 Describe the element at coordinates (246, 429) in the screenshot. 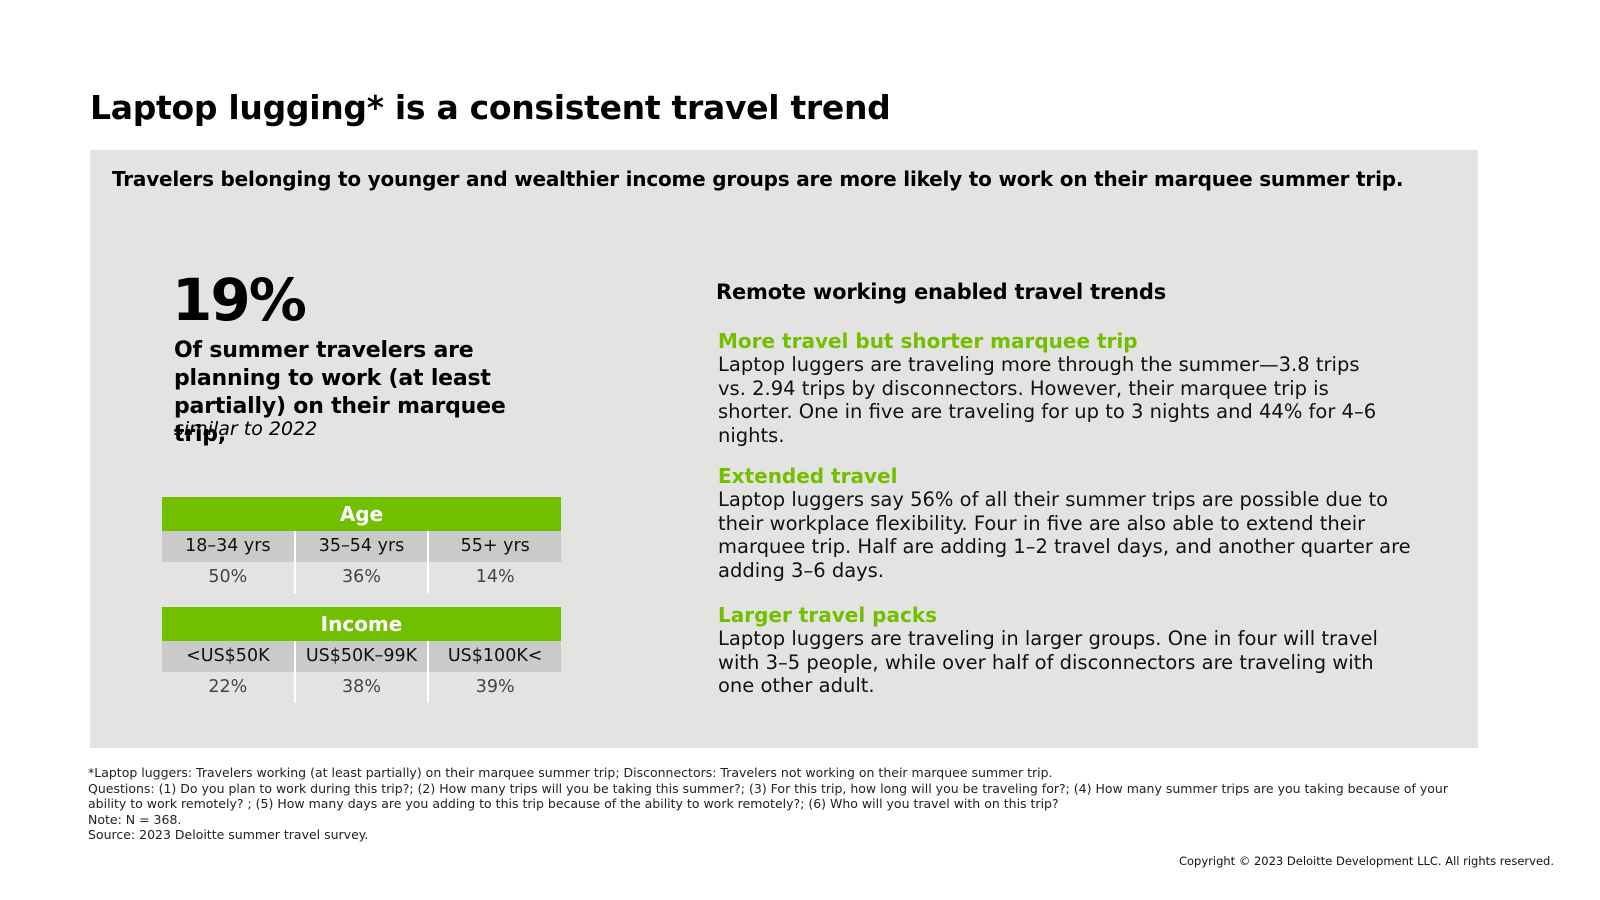

I see `stat-note: similar to 2022` at that location.